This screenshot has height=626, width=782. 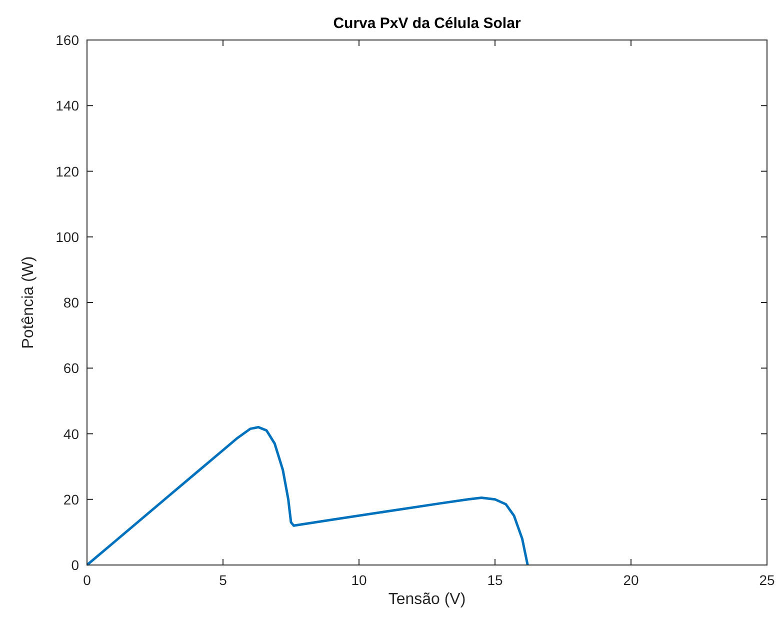 What do you see at coordinates (71, 368) in the screenshot?
I see `y-tick-label: 60` at bounding box center [71, 368].